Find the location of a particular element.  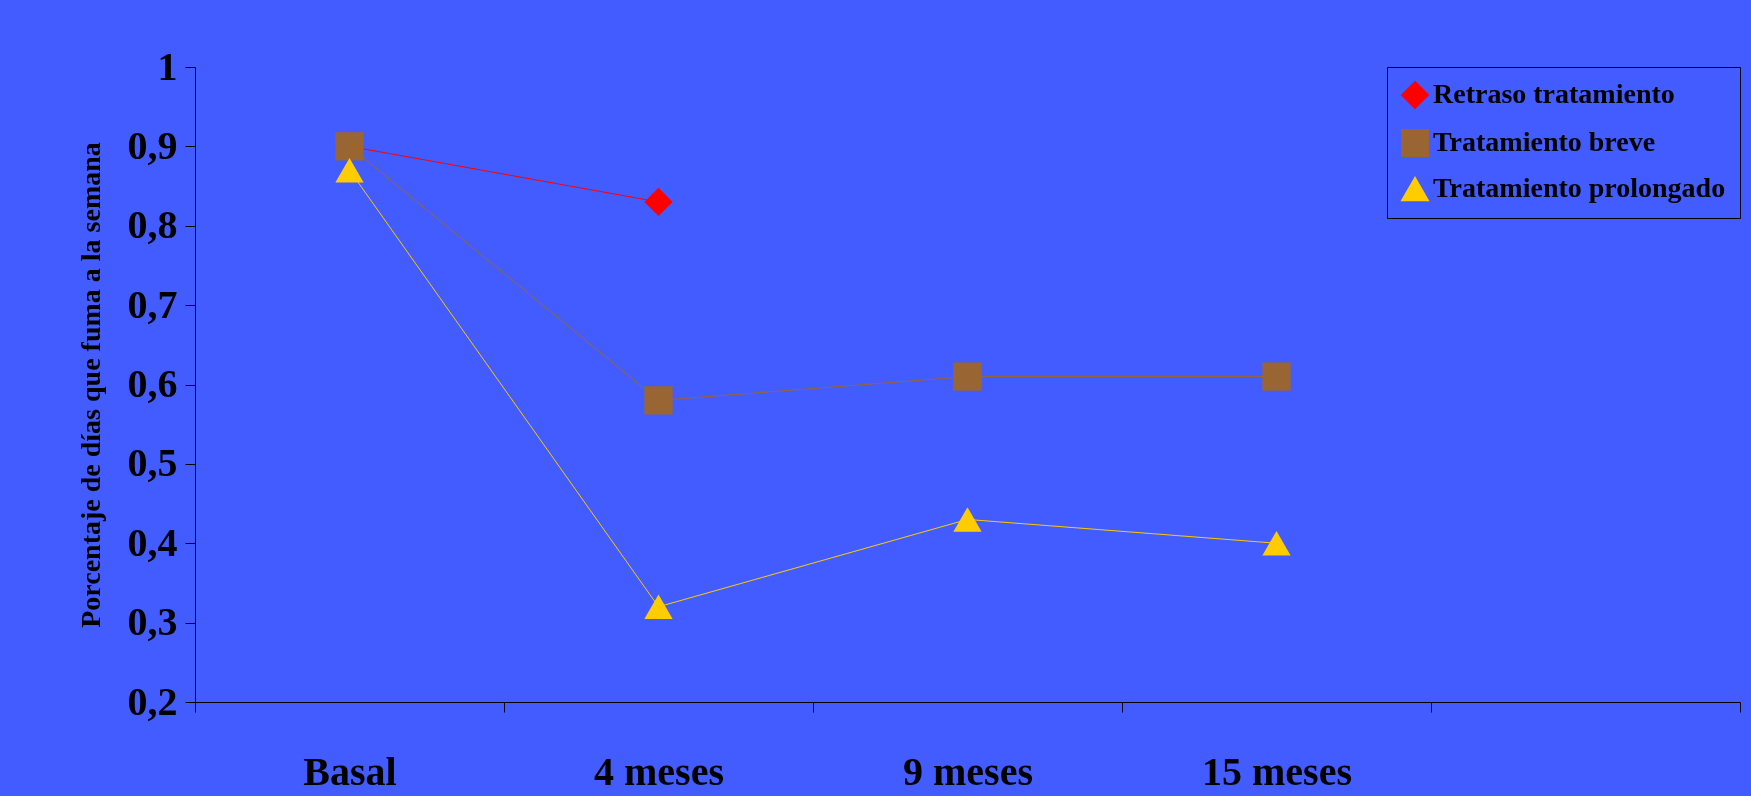

y-tick-label: 0,6 is located at coordinates (152, 383).